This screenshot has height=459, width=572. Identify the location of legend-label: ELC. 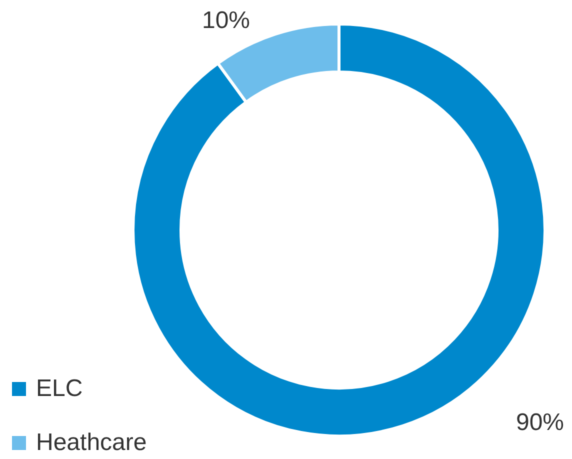
(59, 388).